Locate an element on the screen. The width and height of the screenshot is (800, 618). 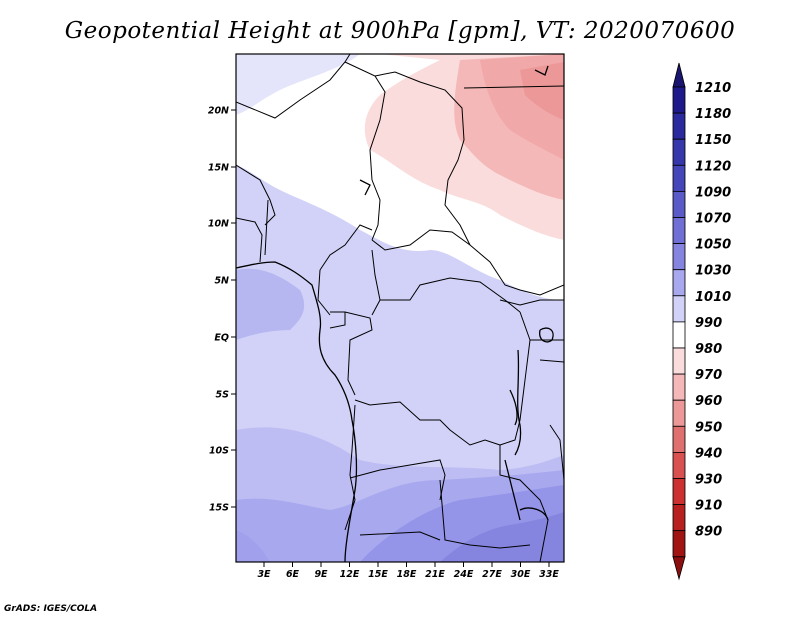
lon-tick-label: 27E is located at coordinates (492, 574).